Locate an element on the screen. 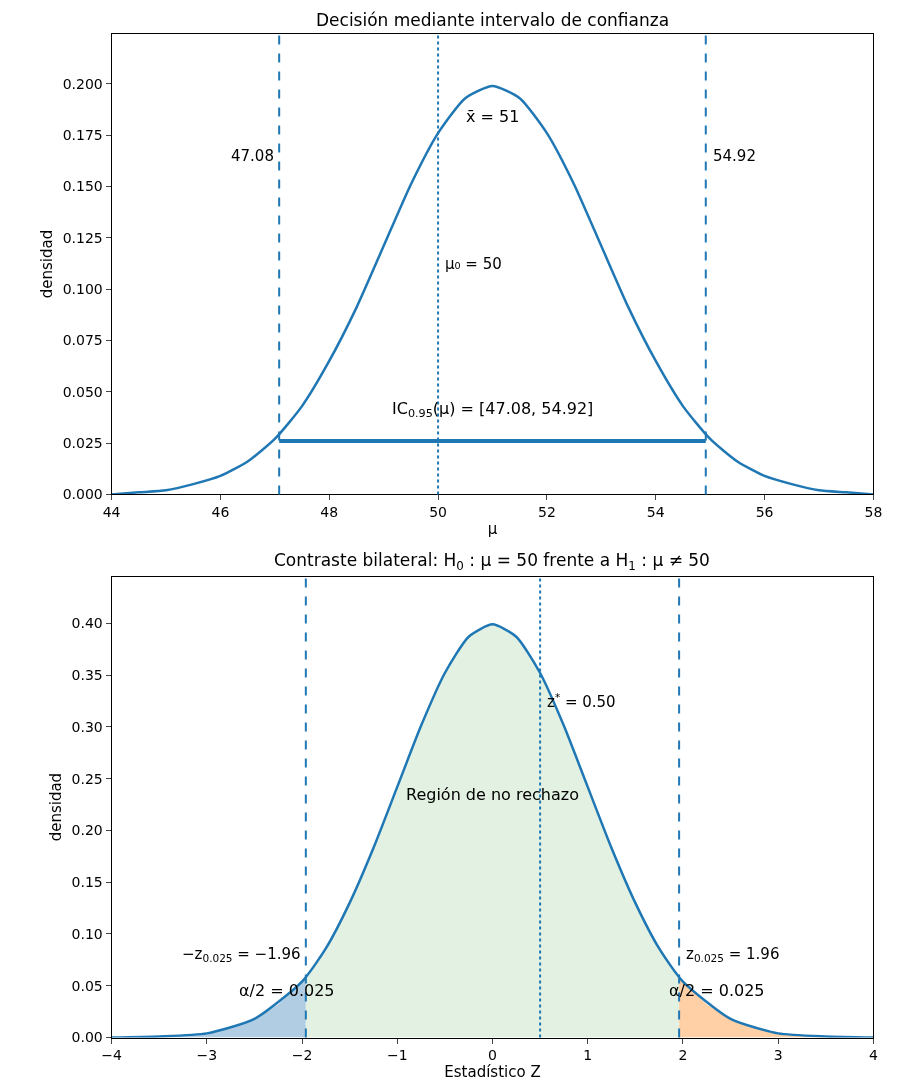  y-tick-label: 0.200 is located at coordinates (82, 83).